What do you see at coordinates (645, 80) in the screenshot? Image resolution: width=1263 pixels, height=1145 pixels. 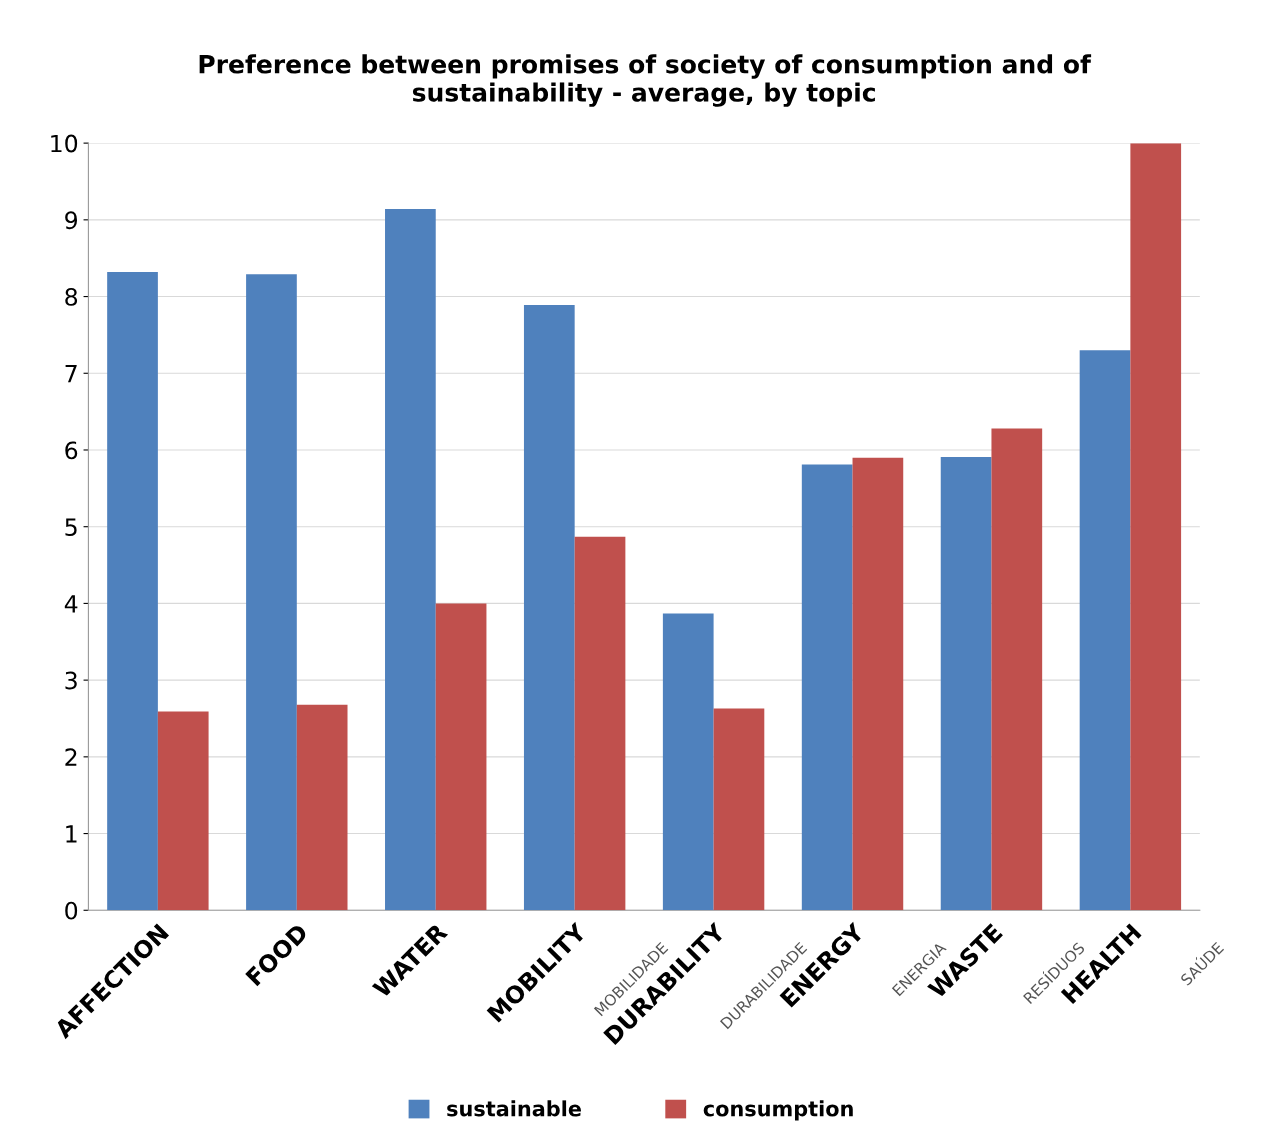 I see `chart-title: Preference between promises of society of consumption and of sustainability - average, by topic` at bounding box center [645, 80].